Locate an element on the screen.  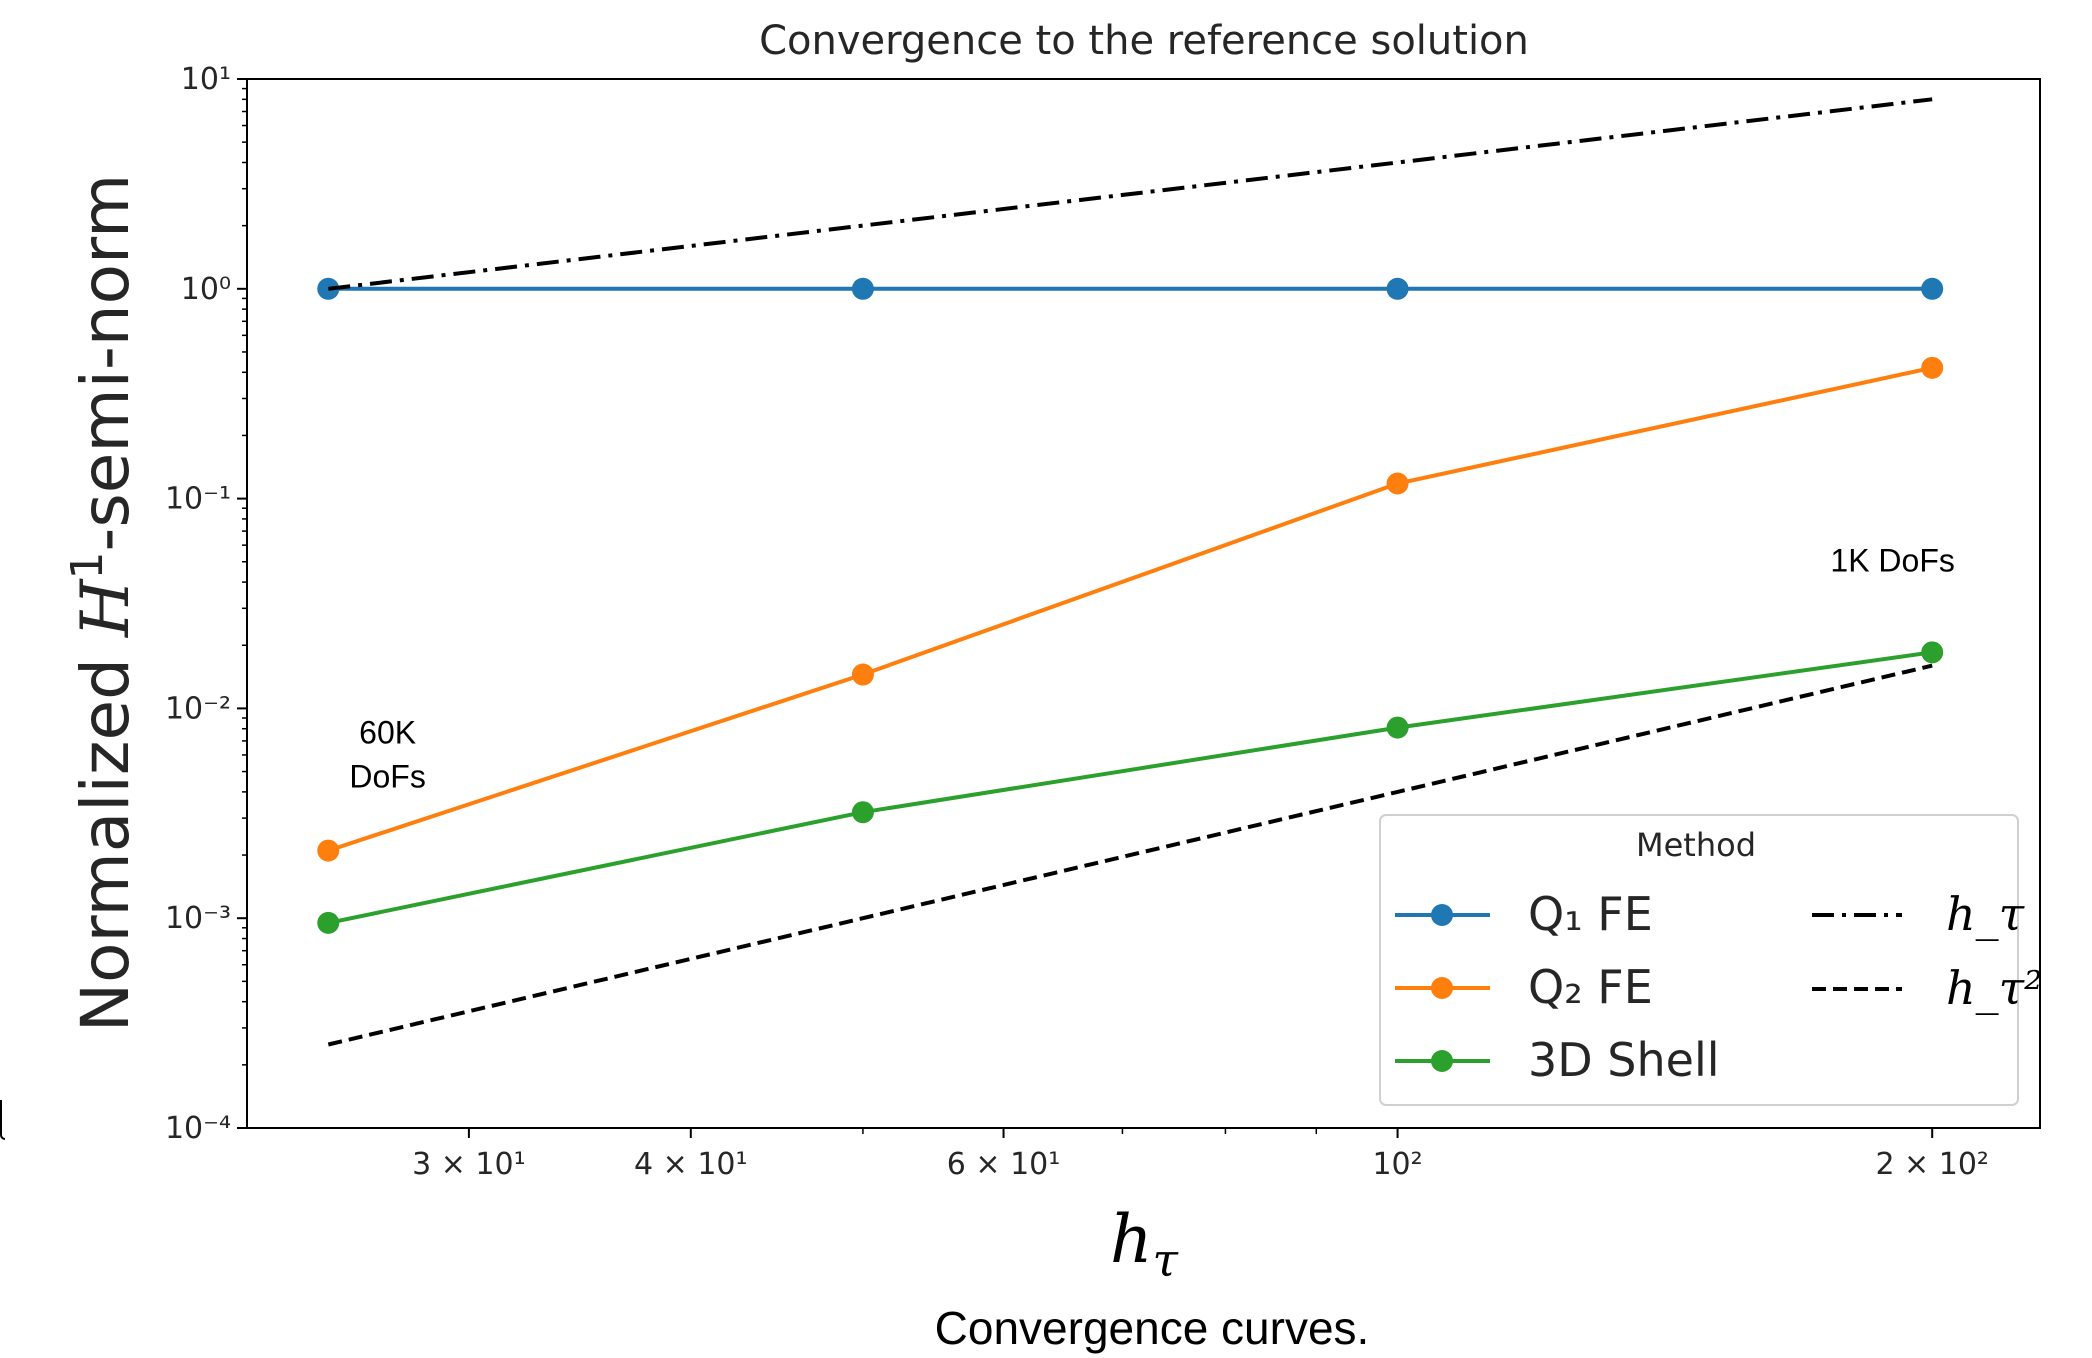
y-tick-label: 10⁰ is located at coordinates (206, 289).